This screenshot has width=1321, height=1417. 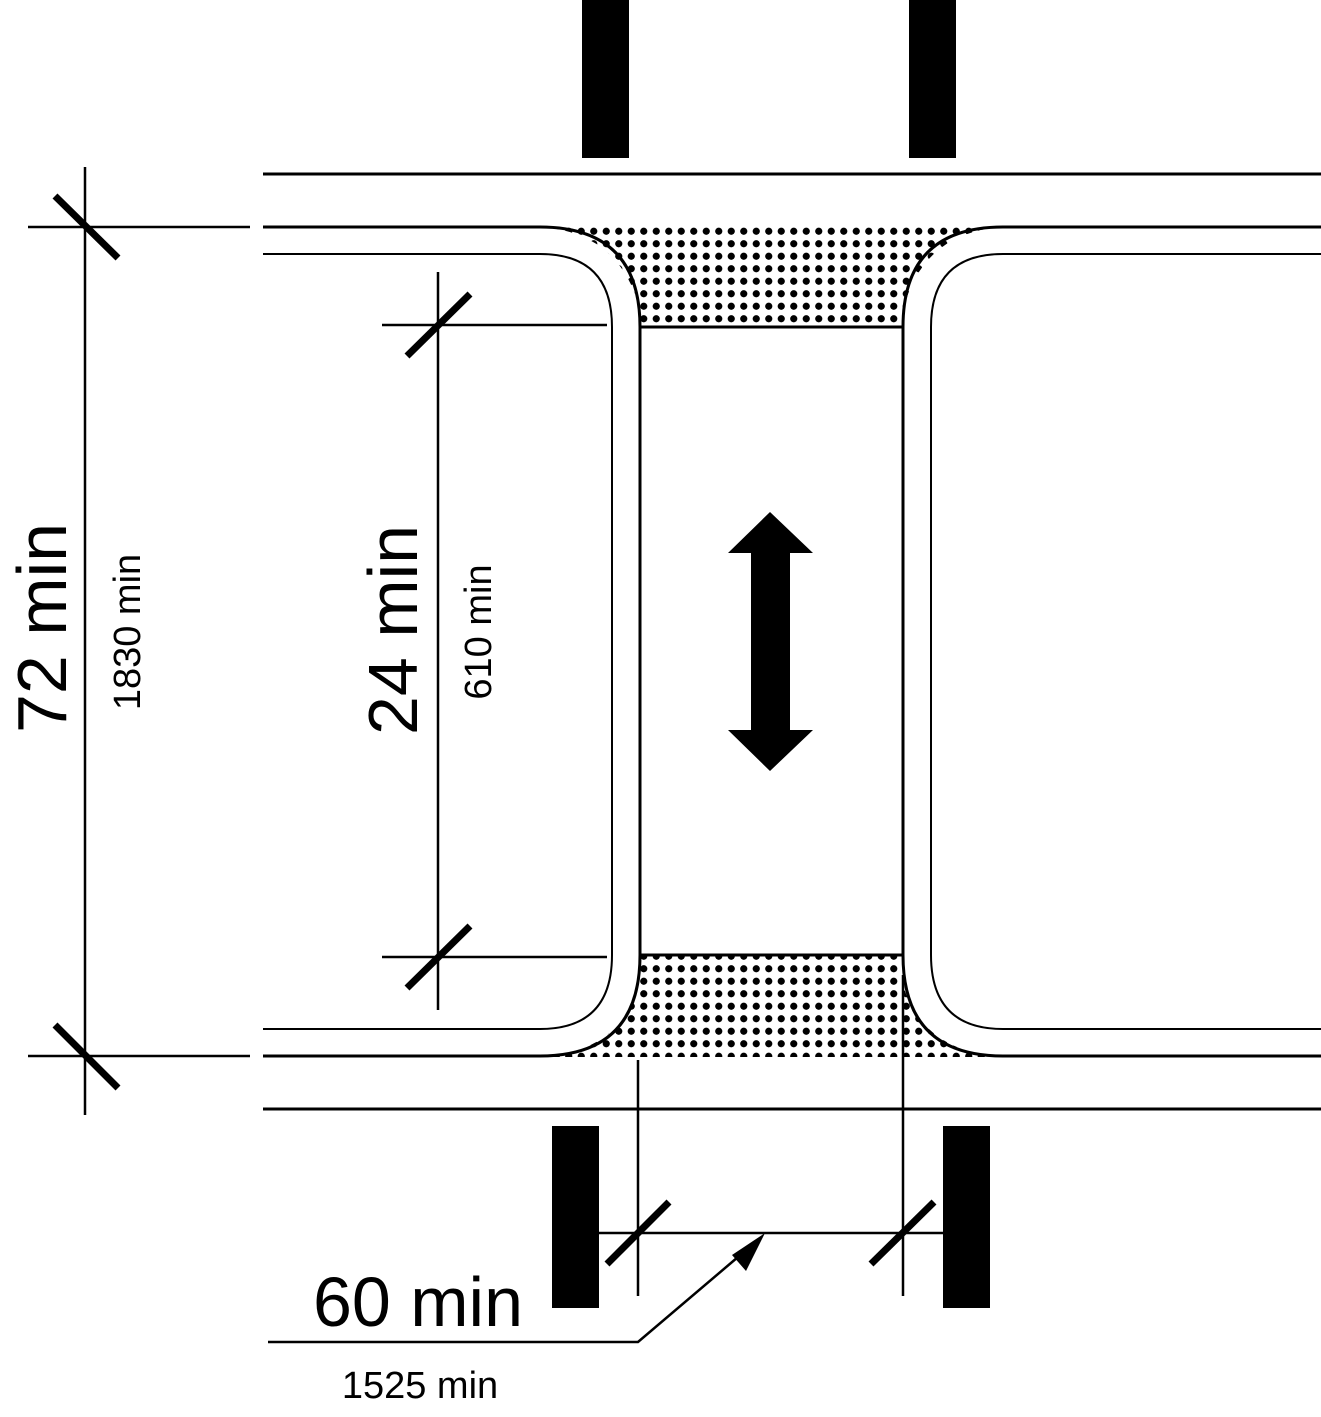 What do you see at coordinates (605, 79) in the screenshot?
I see `barrier-top-left` at bounding box center [605, 79].